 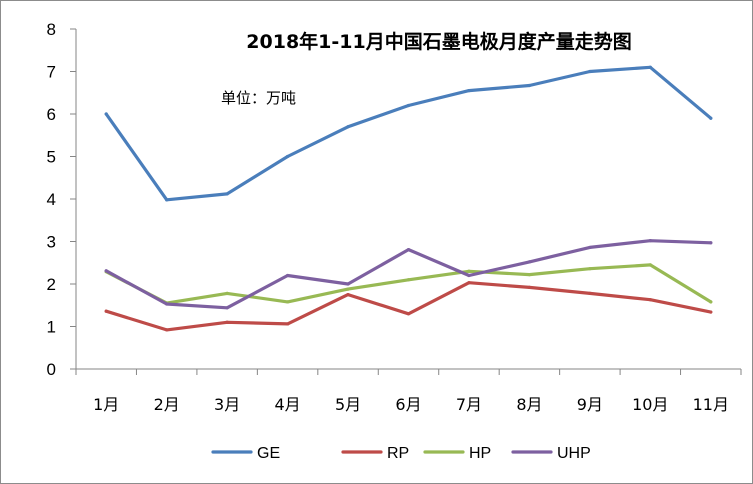 What do you see at coordinates (650, 404) in the screenshot?
I see `x-tick-label: 10月` at bounding box center [650, 404].